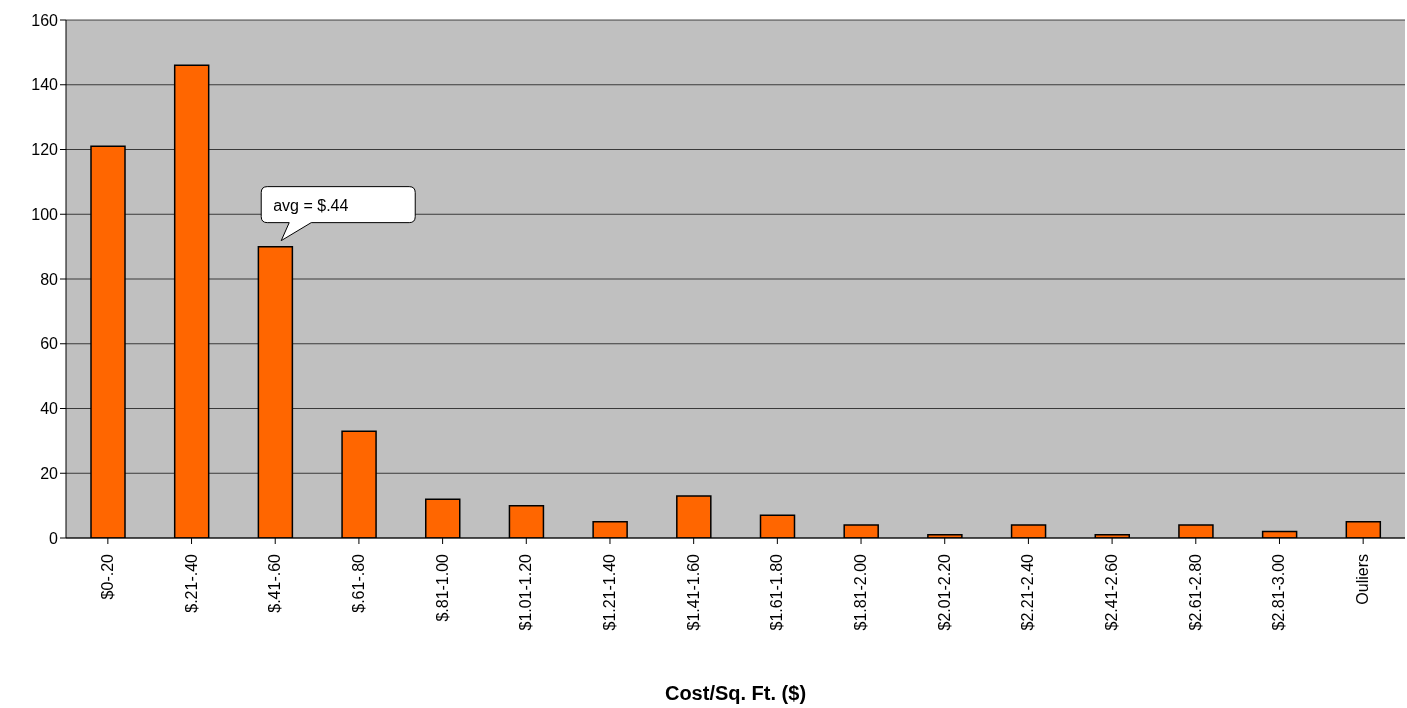 This screenshot has height=708, width=1407. Describe the element at coordinates (49, 344) in the screenshot. I see `y-tick-label: 60` at that location.